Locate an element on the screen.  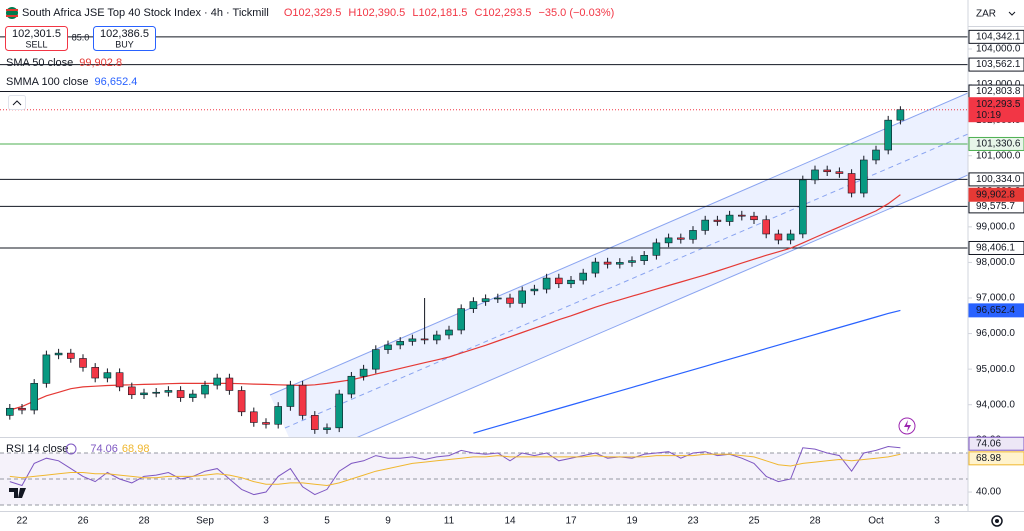
spread: 85.0 is located at coordinates (81, 37).